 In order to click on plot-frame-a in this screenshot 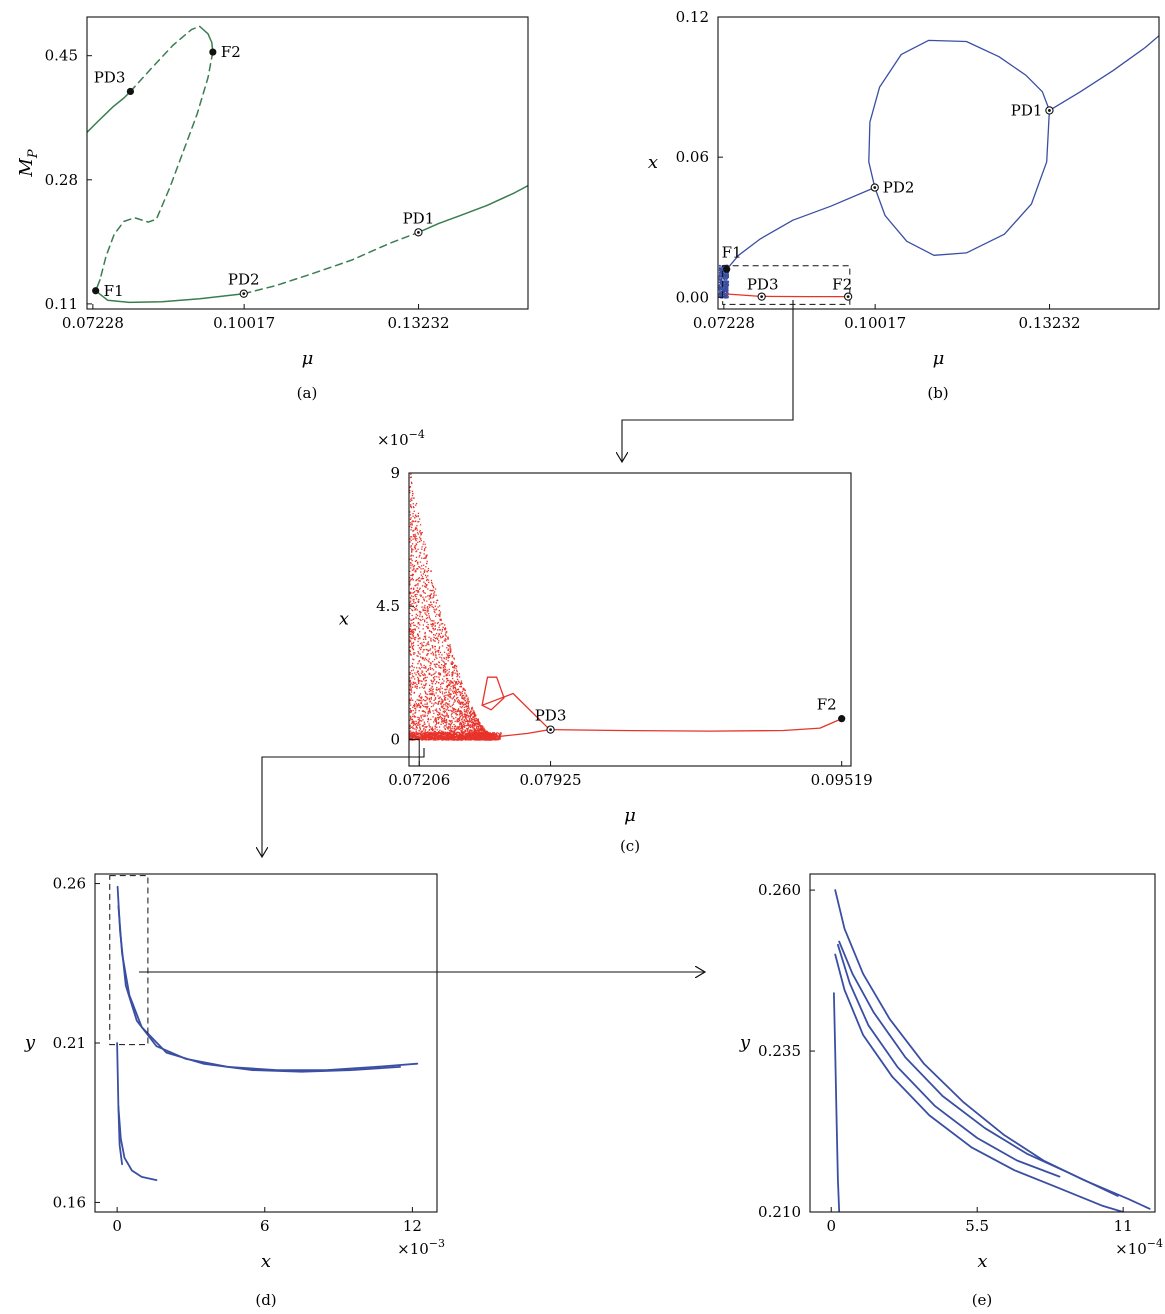, I will do `click(307, 163)`.